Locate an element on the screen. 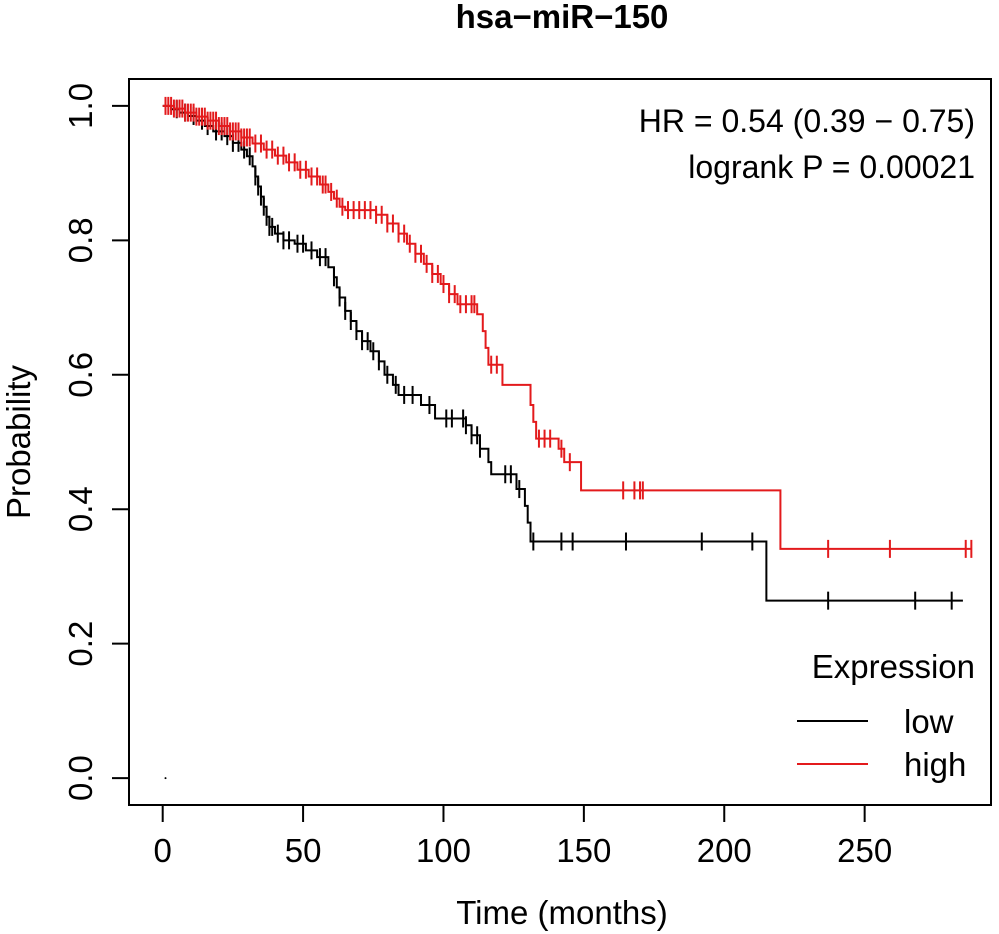 The height and width of the screenshot is (934, 999). x-tick-label: 150 is located at coordinates (583, 850).